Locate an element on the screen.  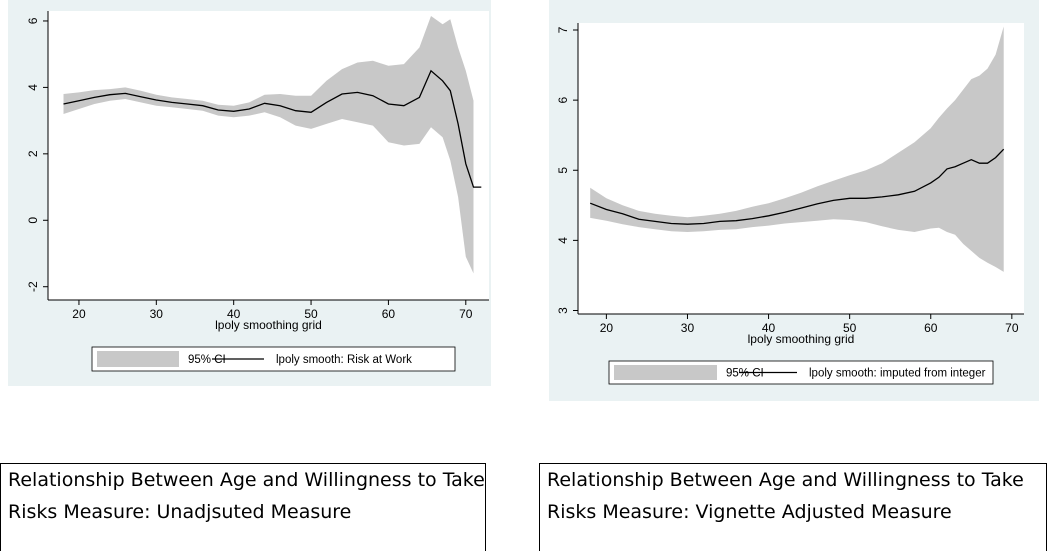
left-y-tick-label: 6 is located at coordinates (33, 20).